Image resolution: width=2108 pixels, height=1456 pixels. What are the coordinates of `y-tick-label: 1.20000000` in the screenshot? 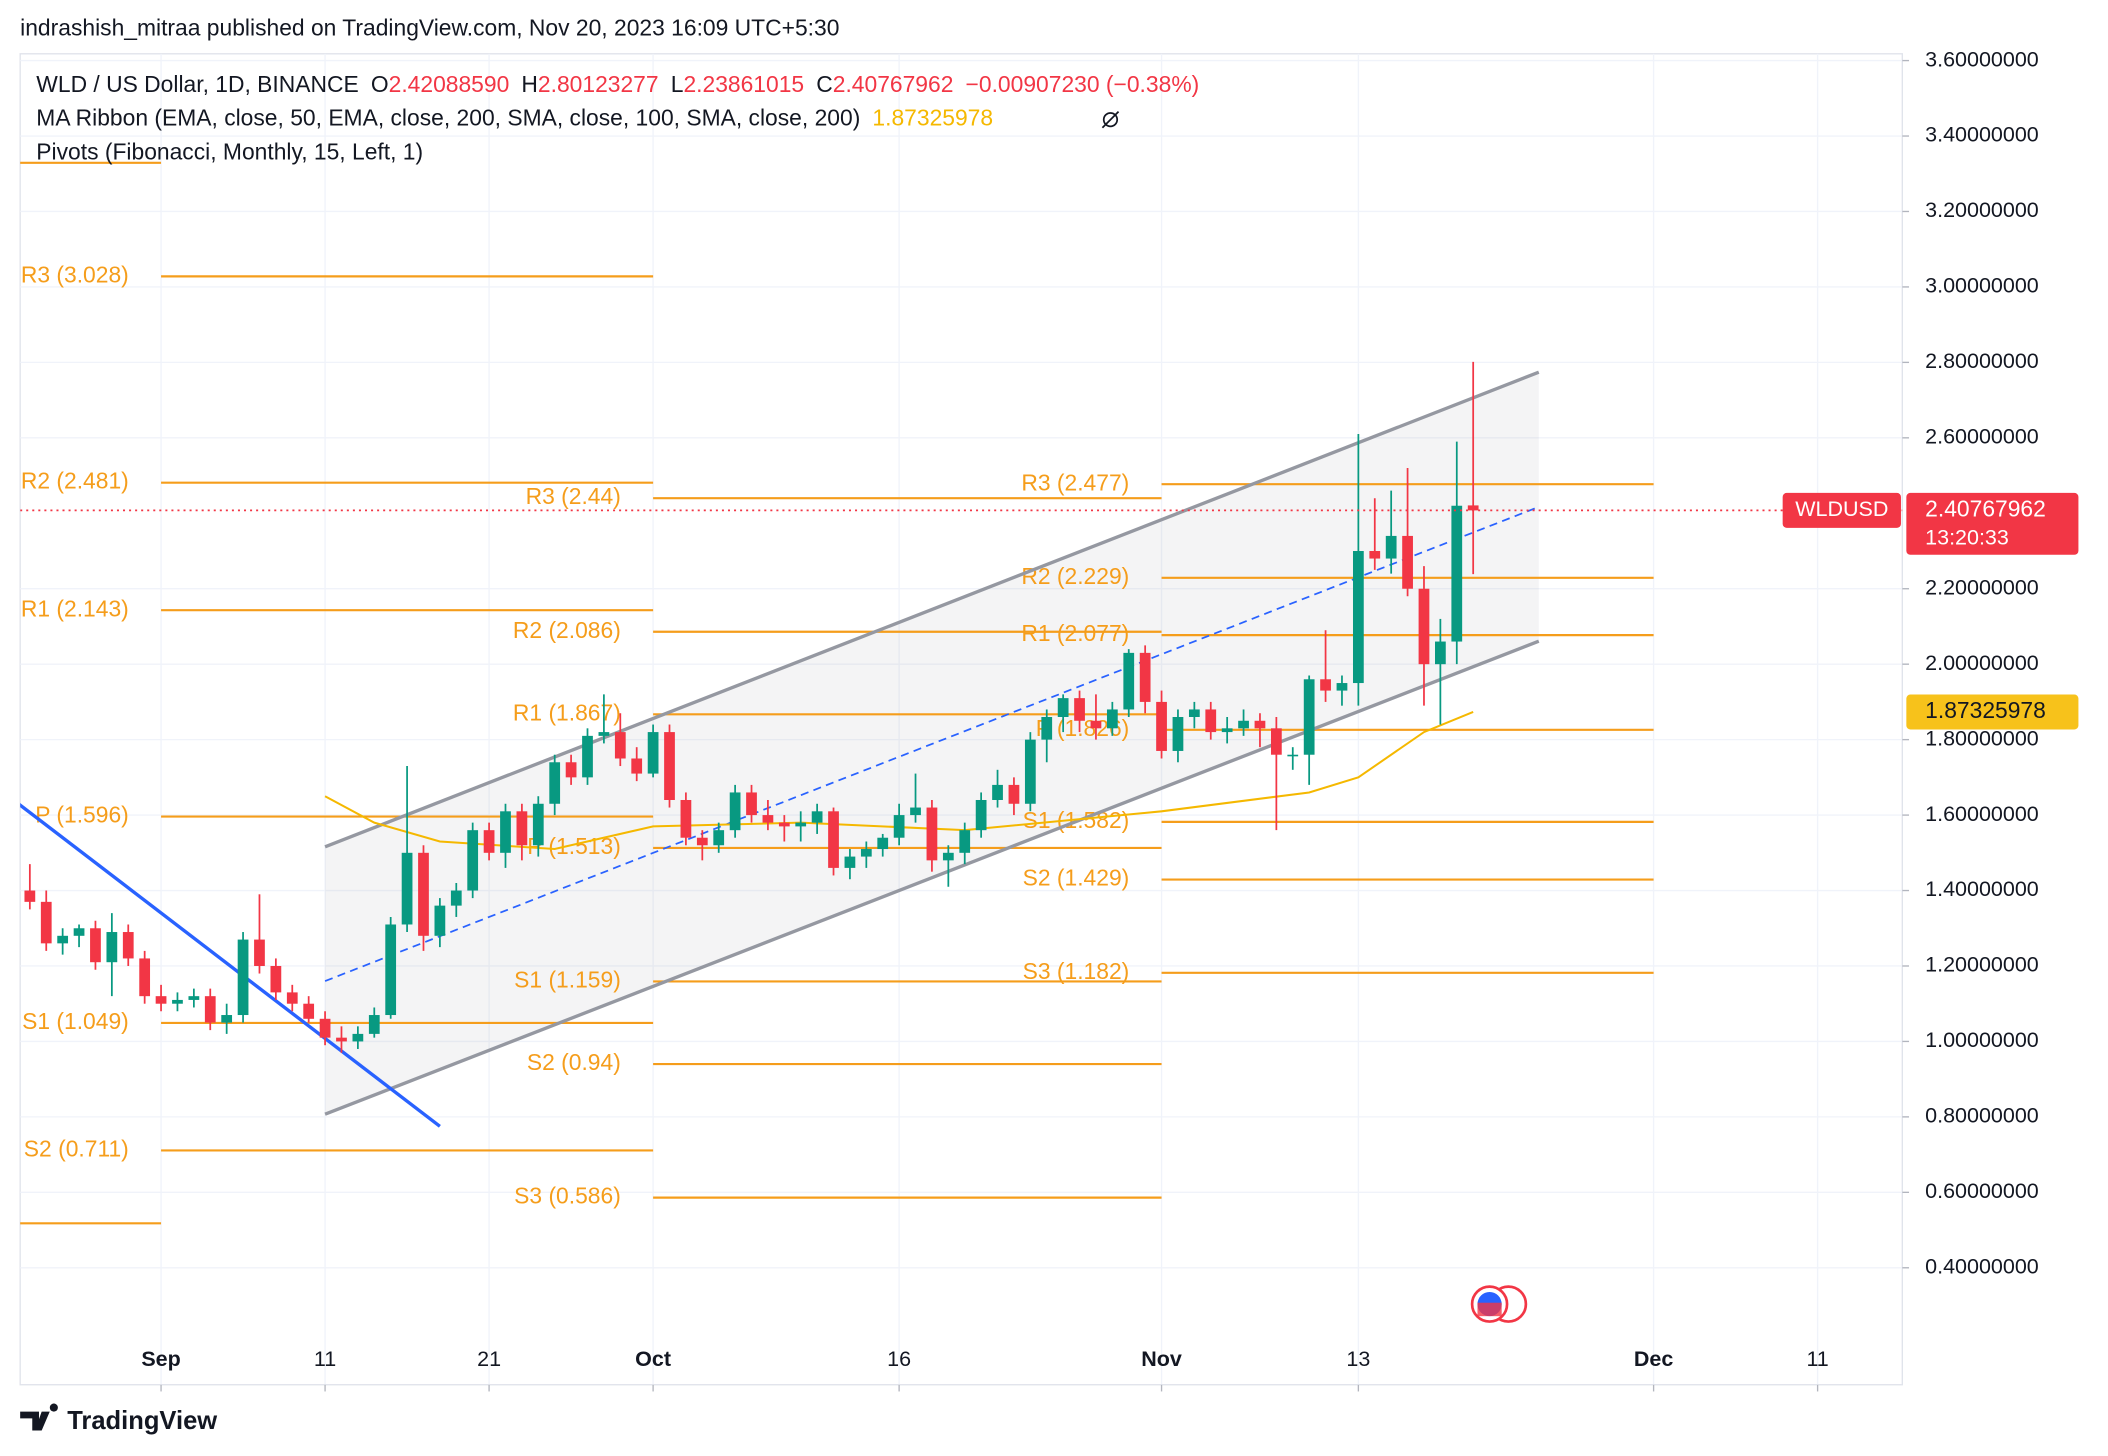 It's located at (1982, 965).